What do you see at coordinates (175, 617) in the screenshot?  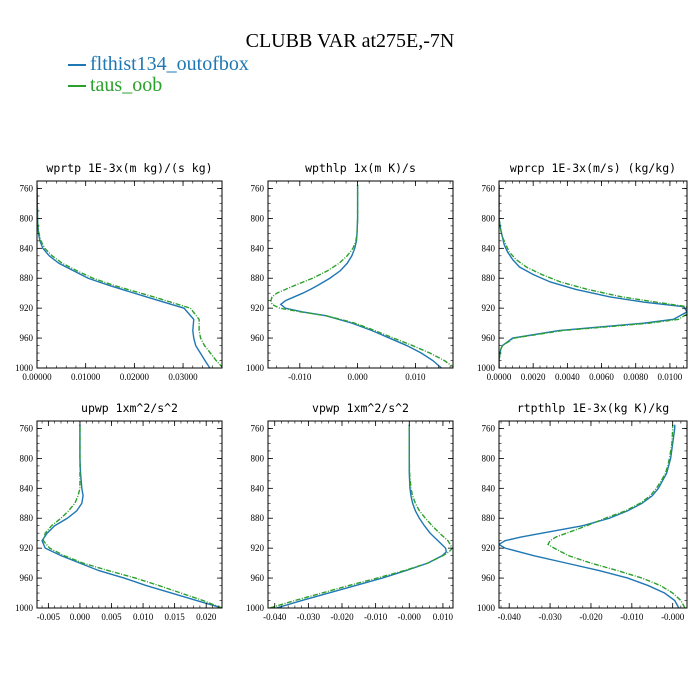 I see `x-tick-label: 0.015` at bounding box center [175, 617].